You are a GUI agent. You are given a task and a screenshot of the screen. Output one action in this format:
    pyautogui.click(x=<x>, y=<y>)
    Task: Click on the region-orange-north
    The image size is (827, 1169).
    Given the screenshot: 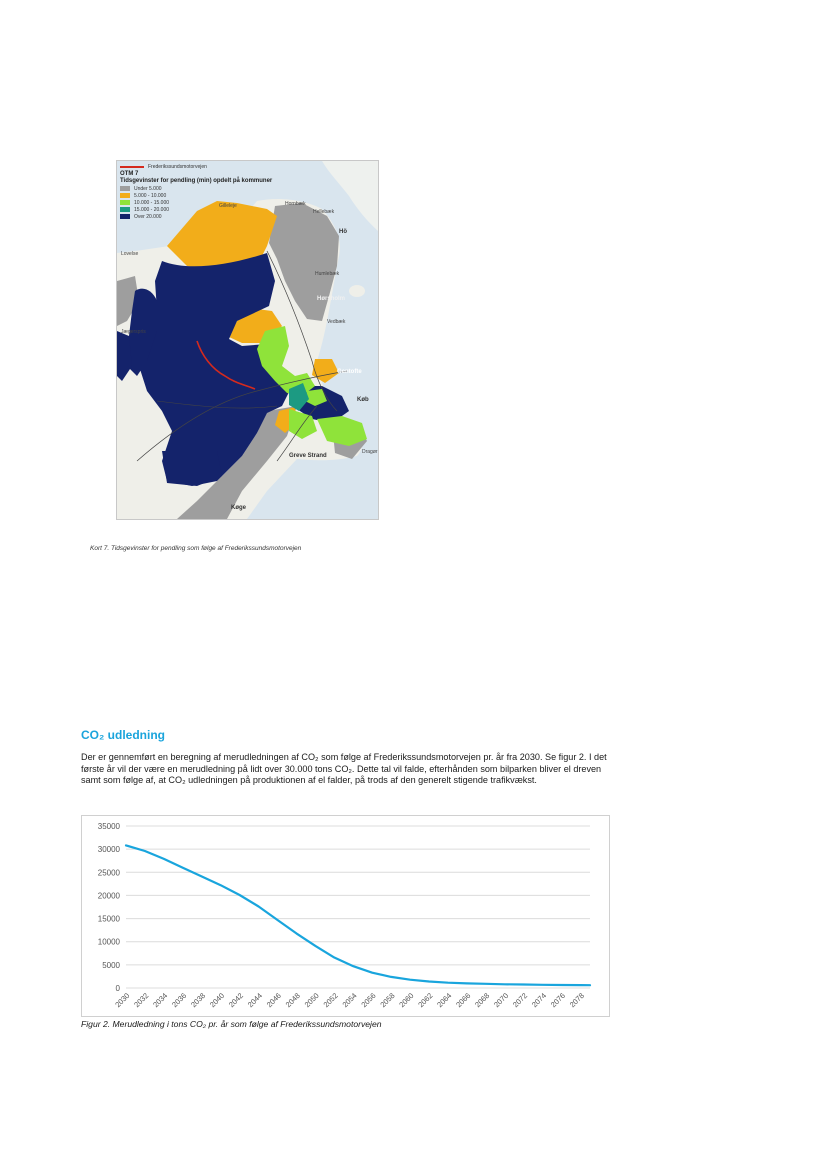 What is the action you would take?
    pyautogui.click(x=222, y=236)
    